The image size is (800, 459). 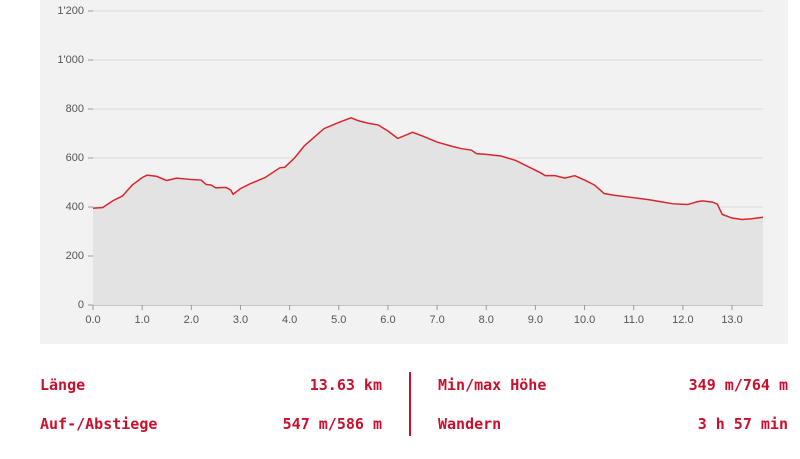 What do you see at coordinates (92, 320) in the screenshot?
I see `x-tick-label: 0.0` at bounding box center [92, 320].